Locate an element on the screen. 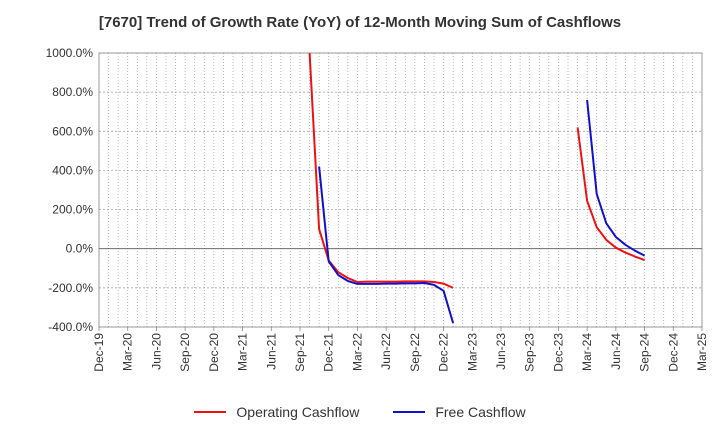 The height and width of the screenshot is (440, 720). x-tick-label: Jun-20 is located at coordinates (156, 351).